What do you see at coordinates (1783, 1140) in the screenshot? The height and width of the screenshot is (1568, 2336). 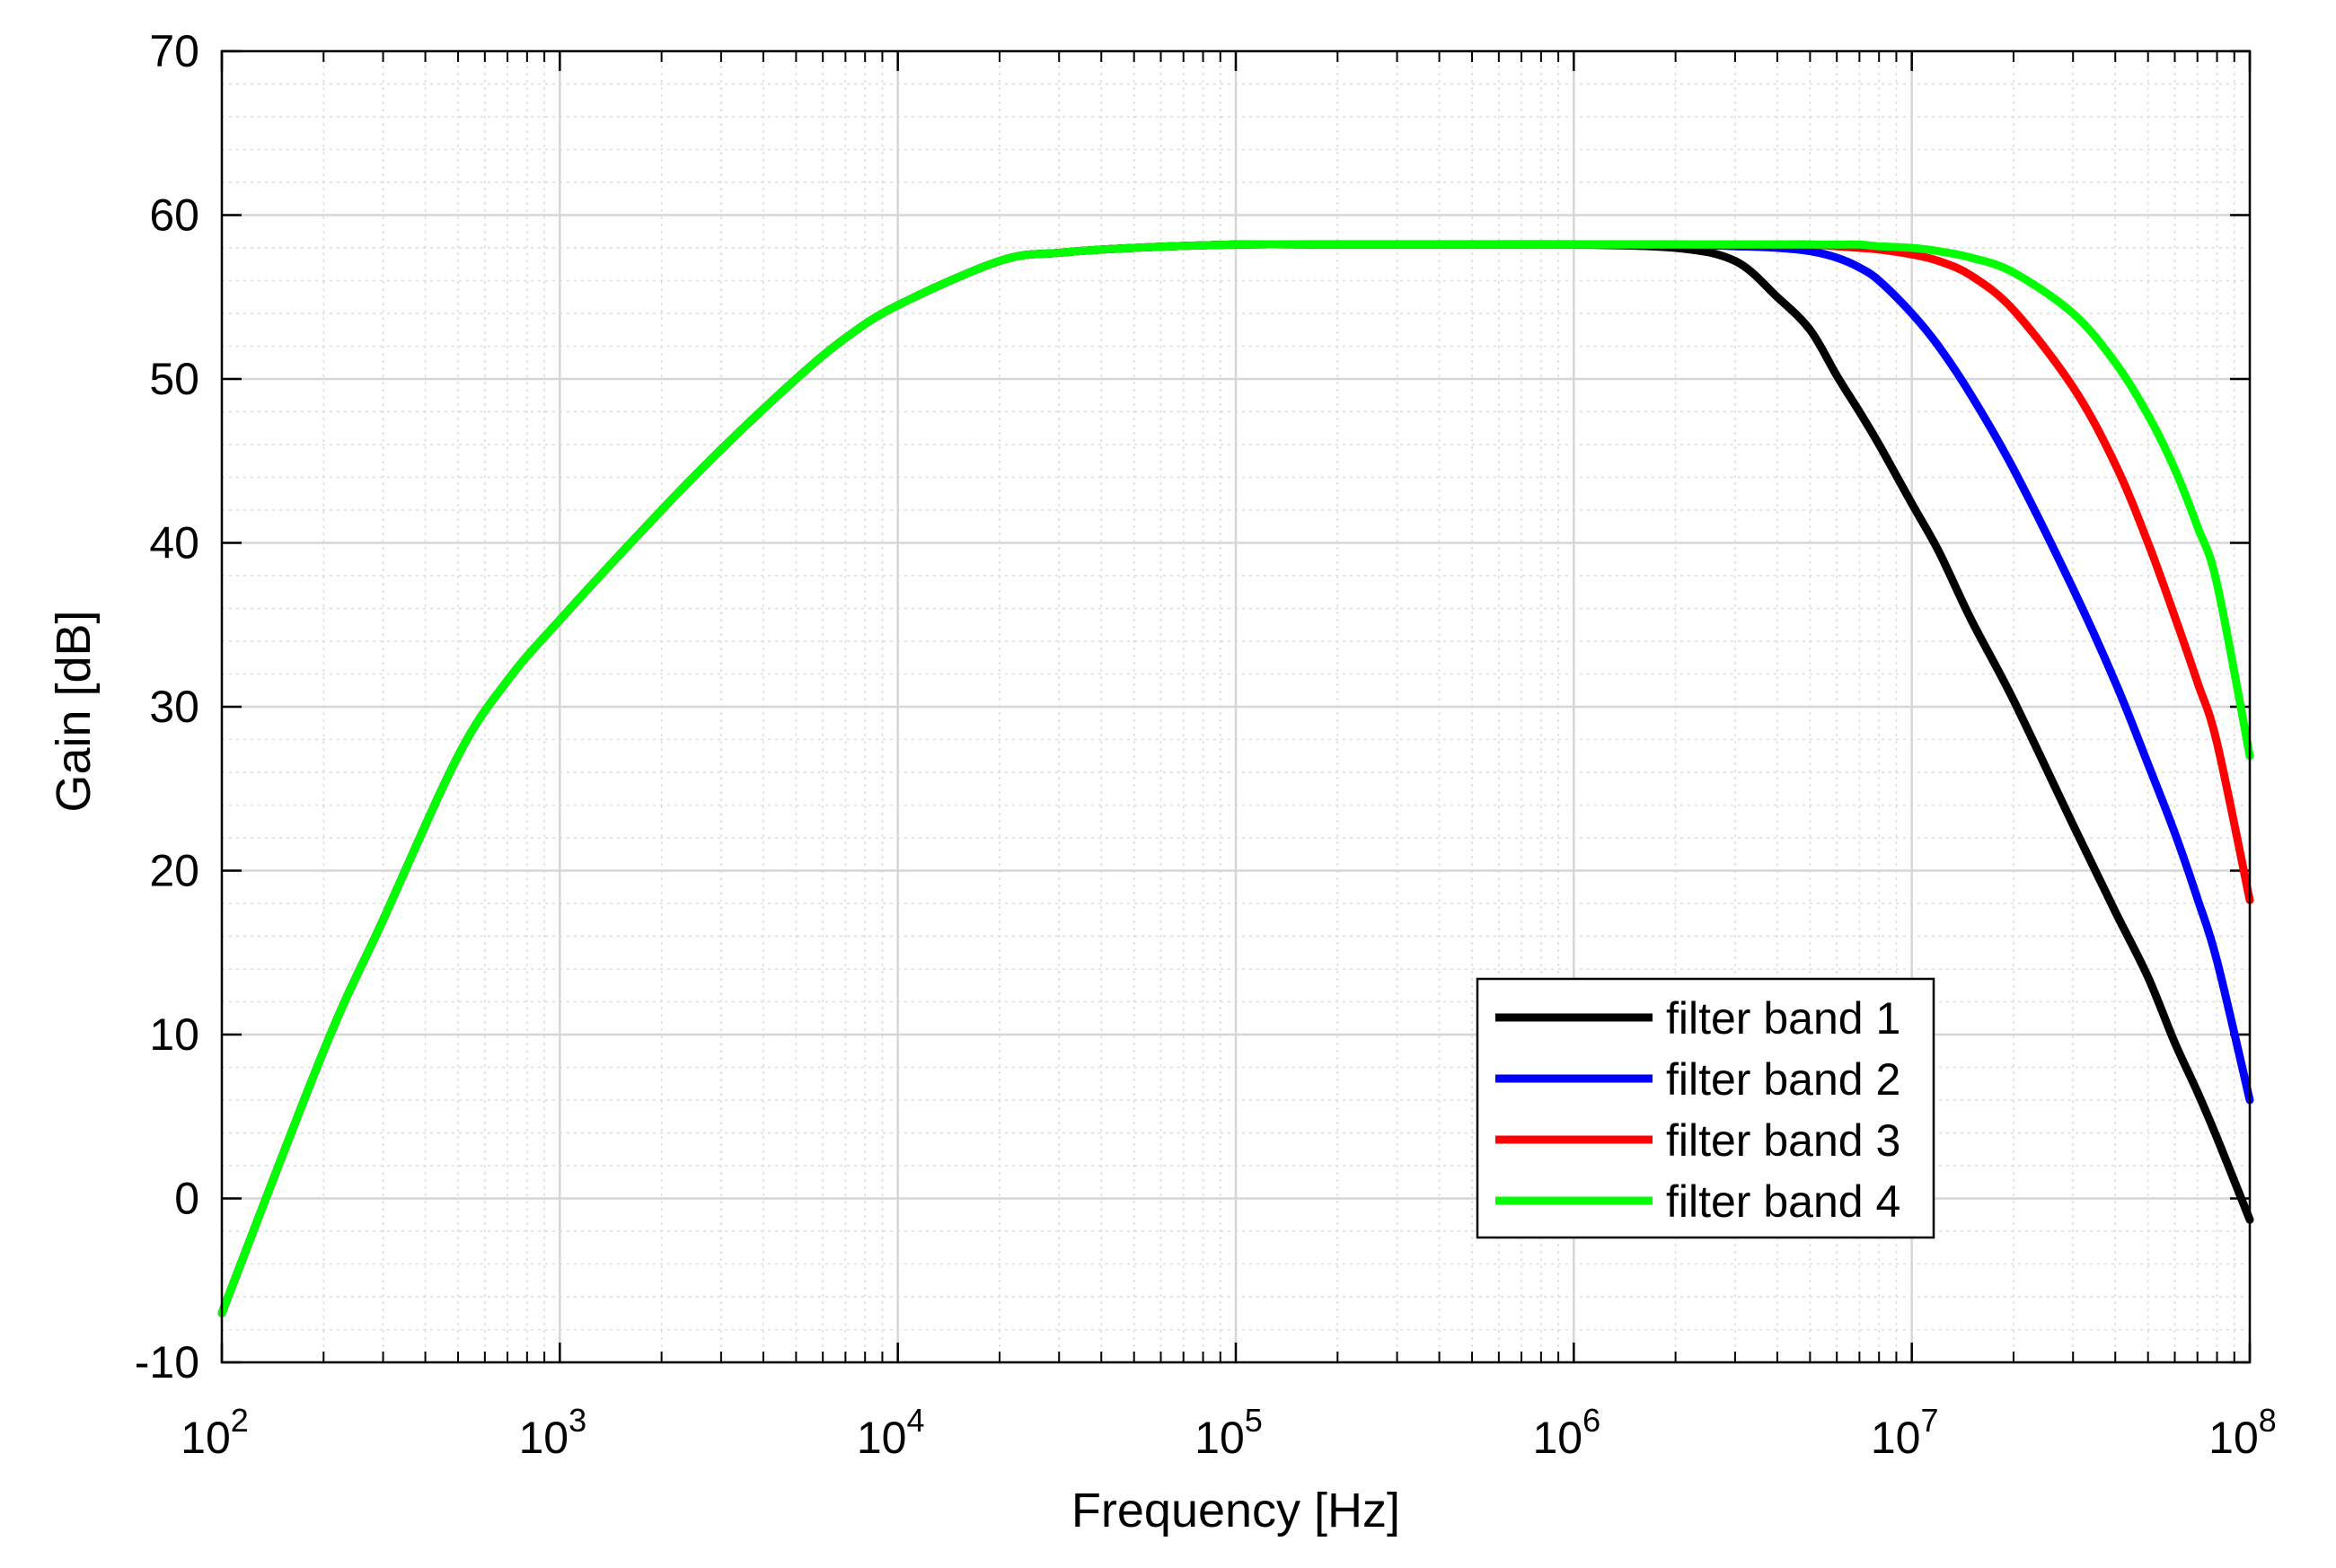 I see `legend-label-3: filter band 3` at bounding box center [1783, 1140].